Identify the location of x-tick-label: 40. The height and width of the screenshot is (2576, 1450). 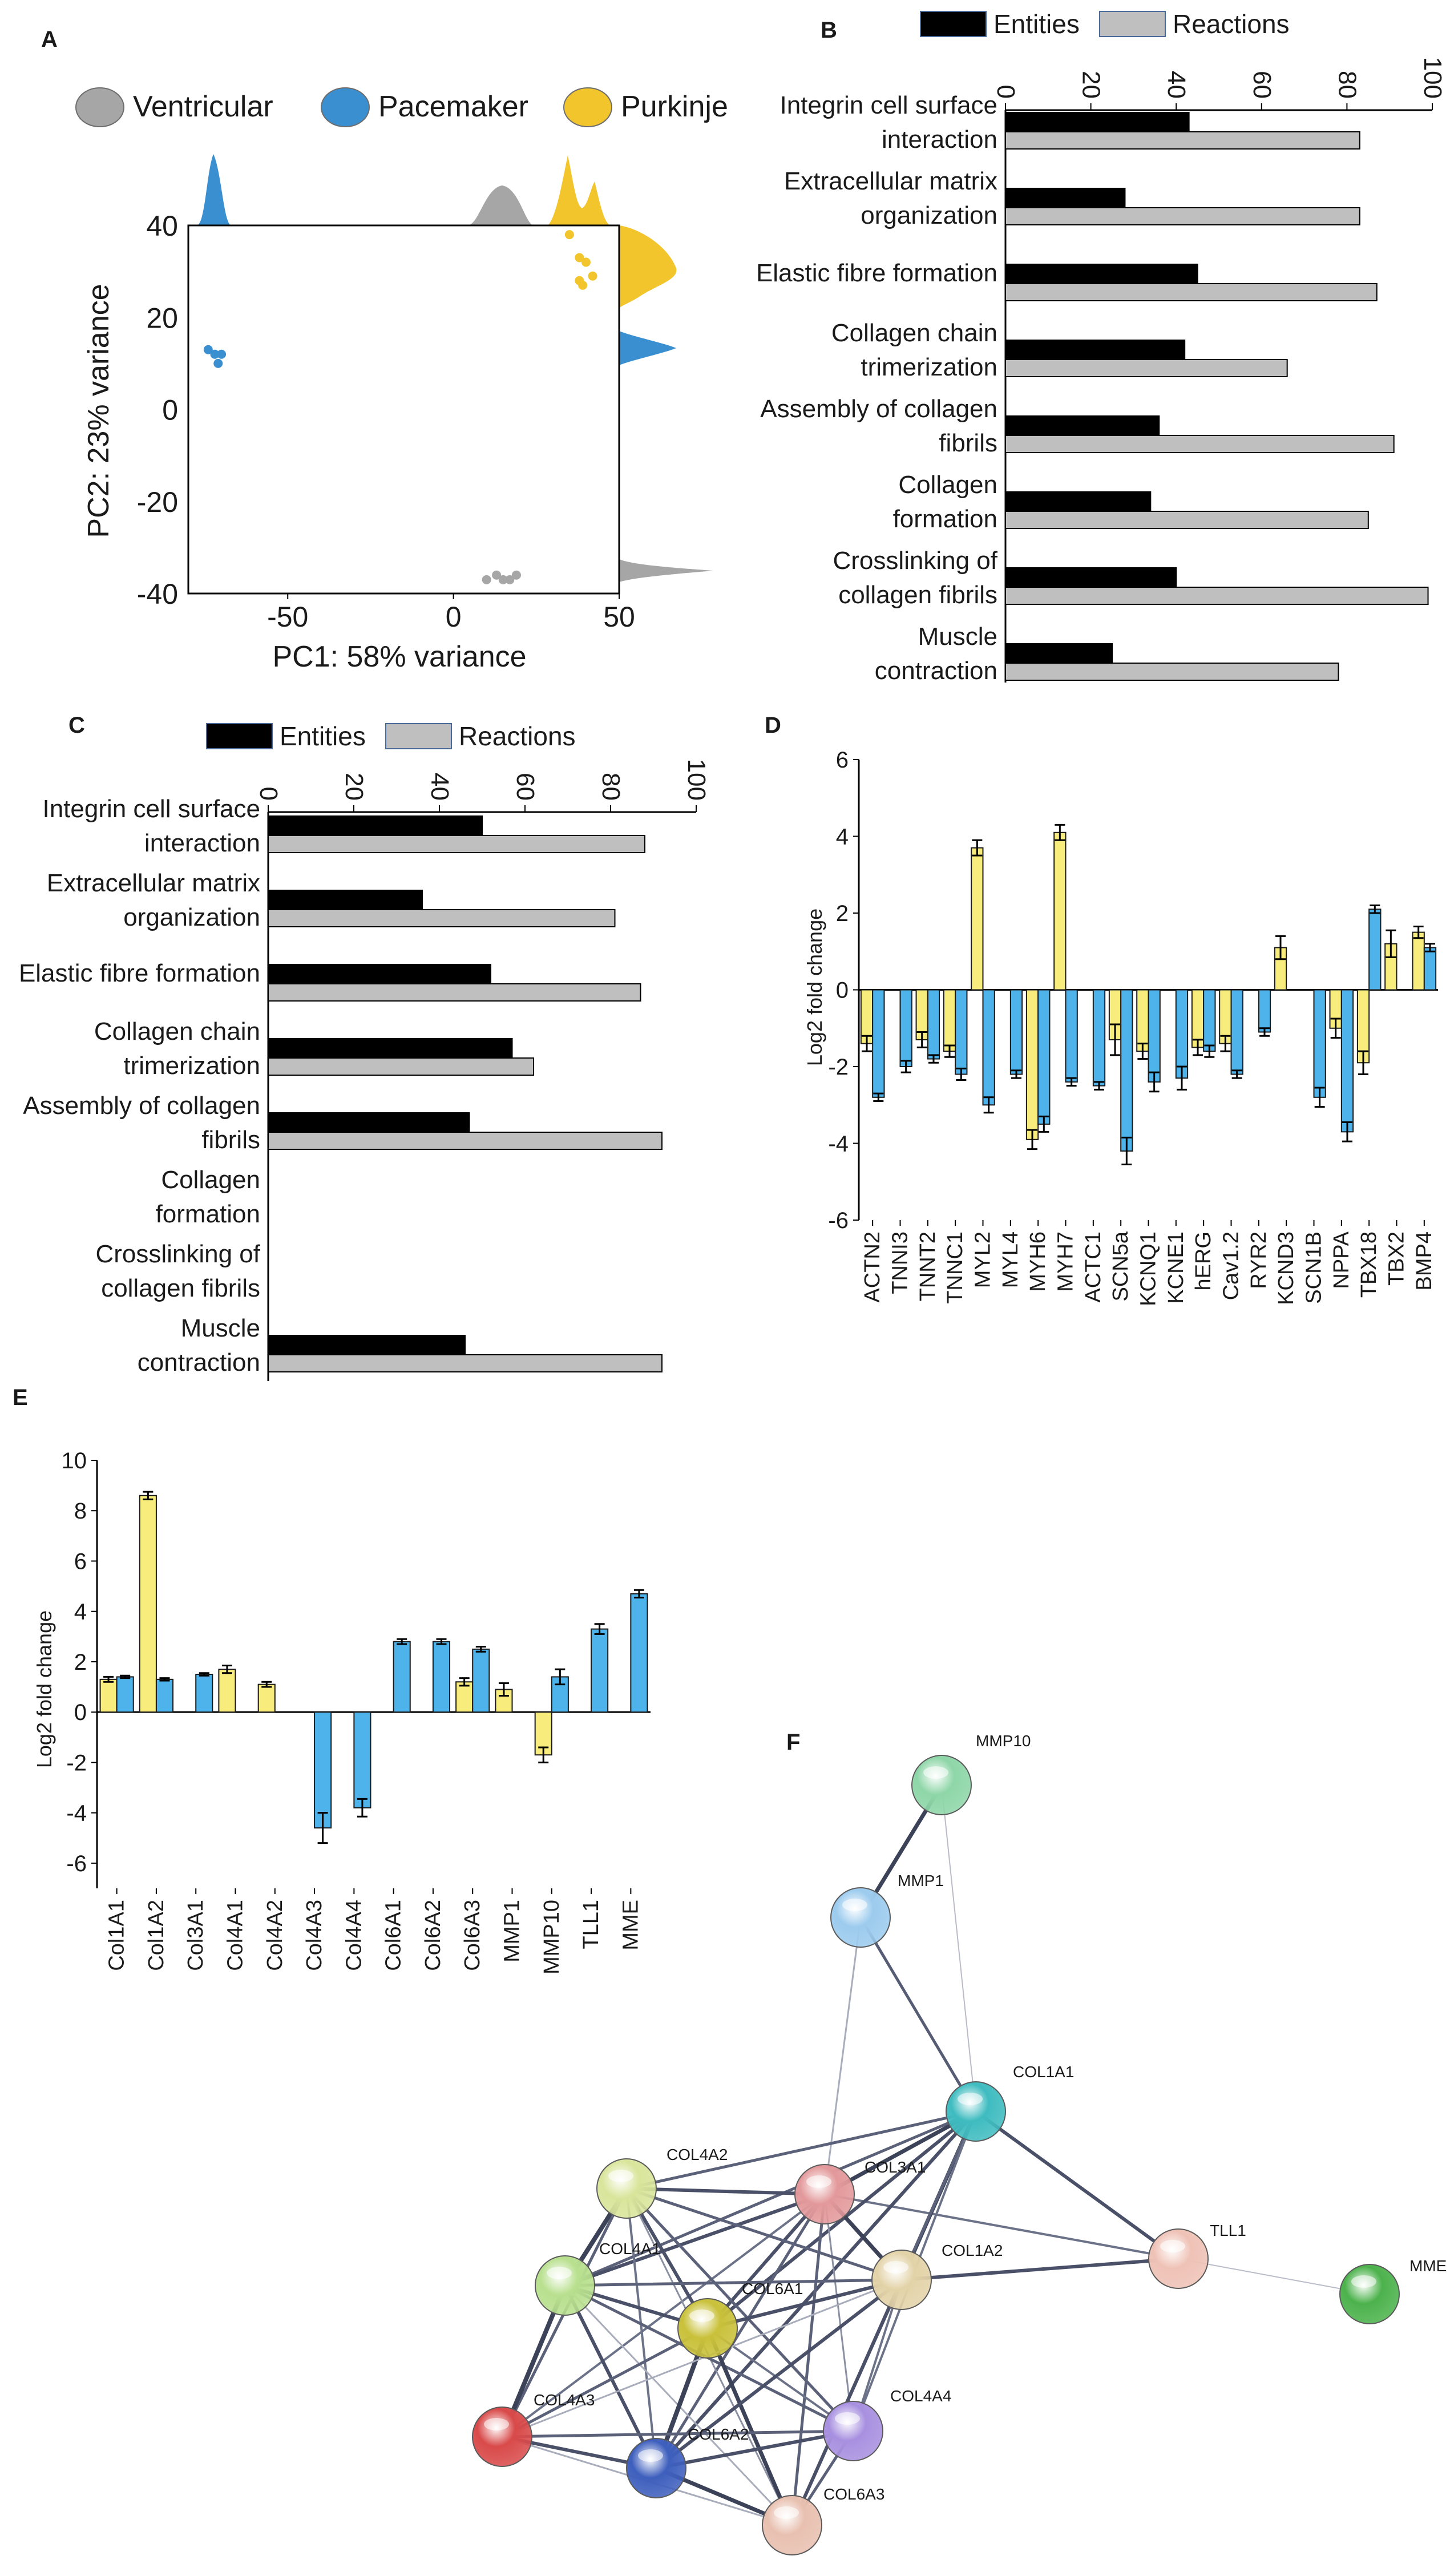
(1176, 85).